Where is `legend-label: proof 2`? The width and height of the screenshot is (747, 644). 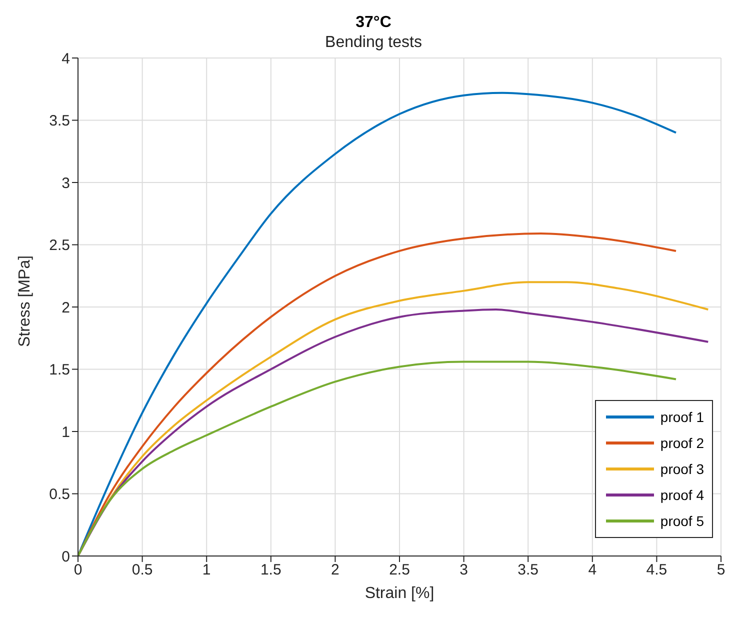
legend-label: proof 2 is located at coordinates (682, 443).